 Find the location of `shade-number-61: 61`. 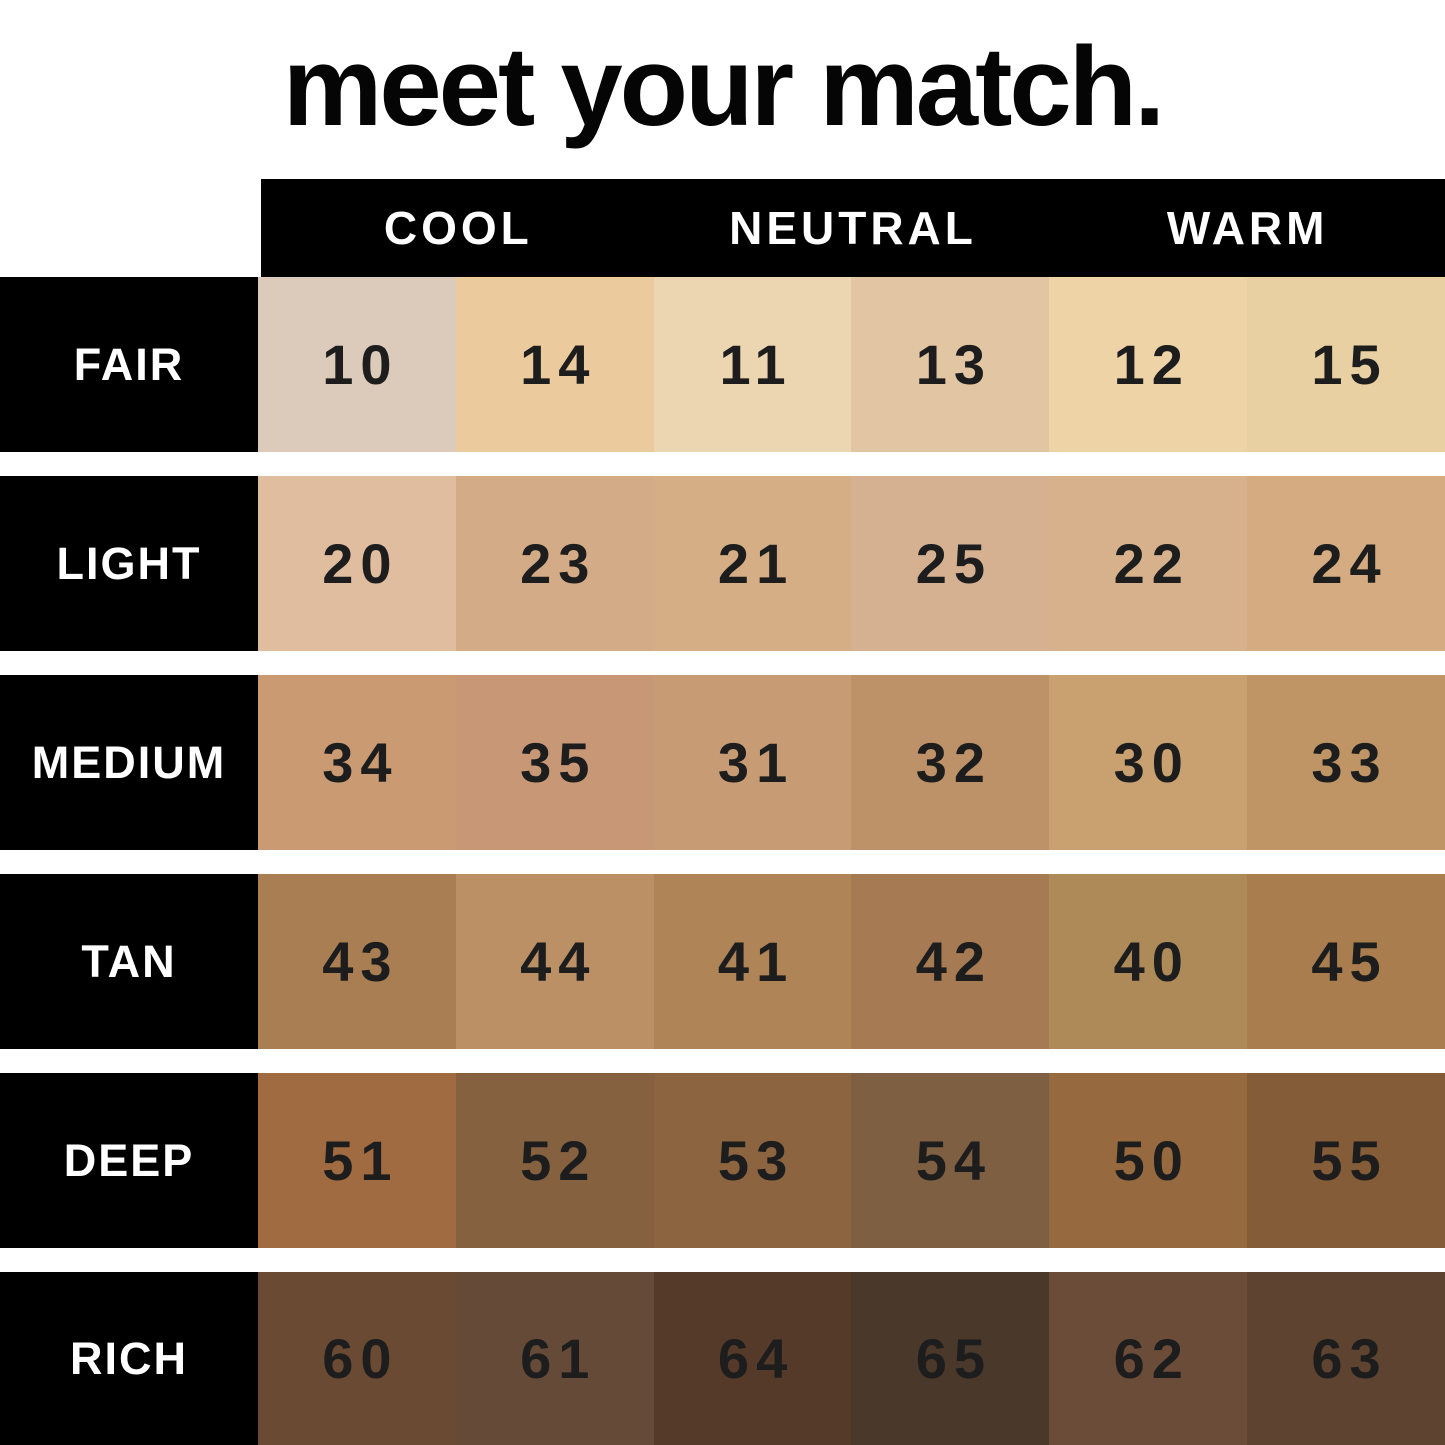

shade-number-61: 61 is located at coordinates (558, 1358).